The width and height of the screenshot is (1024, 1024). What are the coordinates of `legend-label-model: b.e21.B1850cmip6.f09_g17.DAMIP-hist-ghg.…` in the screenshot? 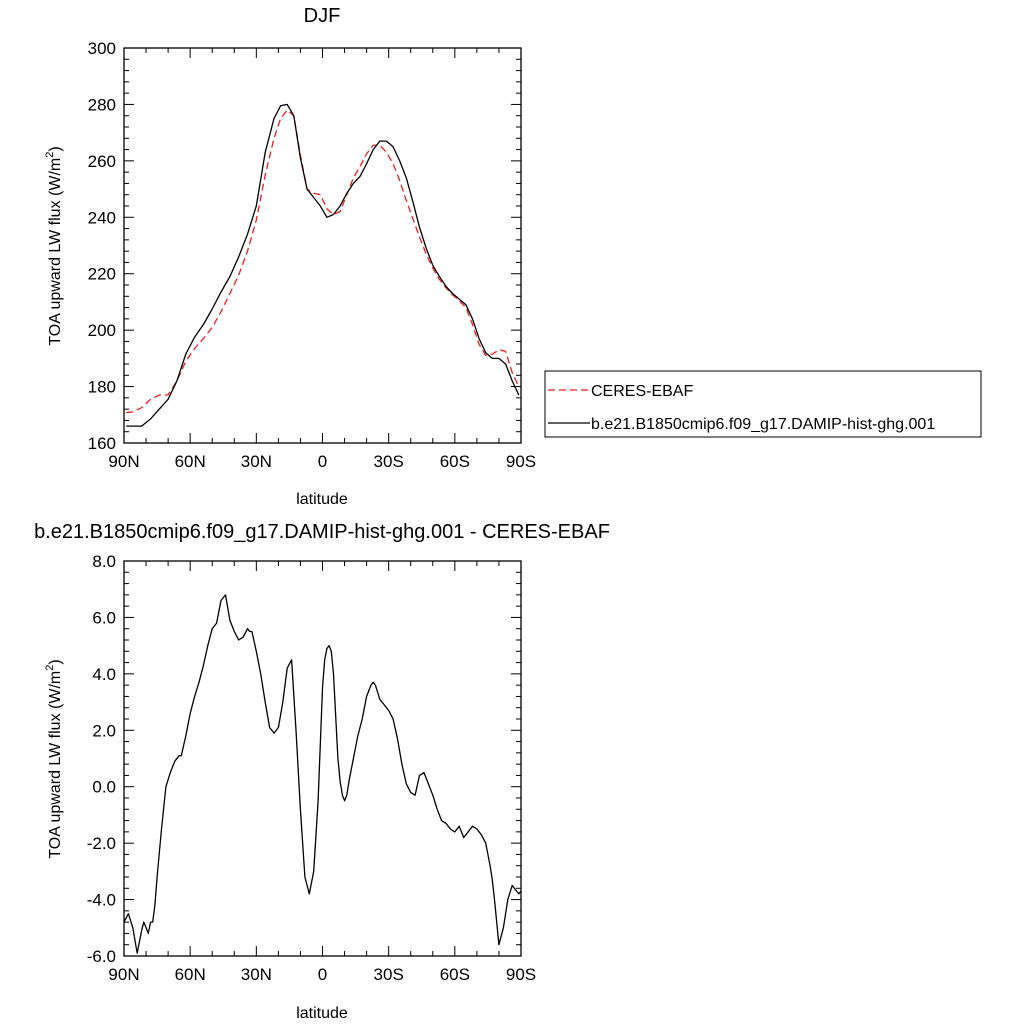 It's located at (763, 424).